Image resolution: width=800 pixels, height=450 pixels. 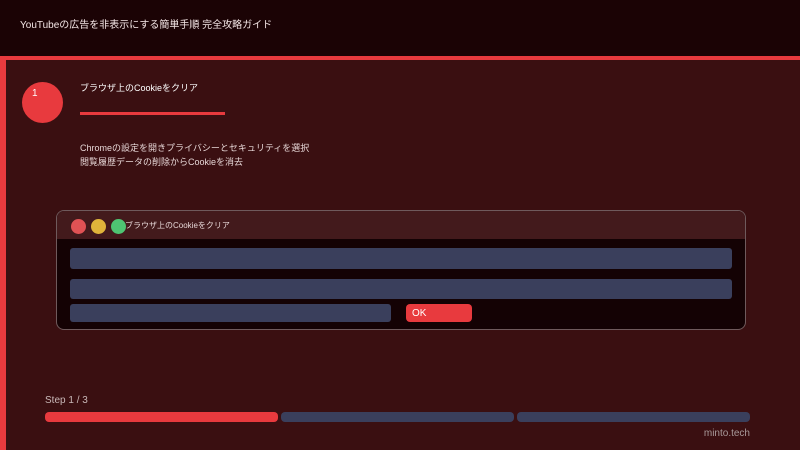 What do you see at coordinates (139, 88) in the screenshot?
I see `step-title: ブラウザ上のCookieをクリア` at bounding box center [139, 88].